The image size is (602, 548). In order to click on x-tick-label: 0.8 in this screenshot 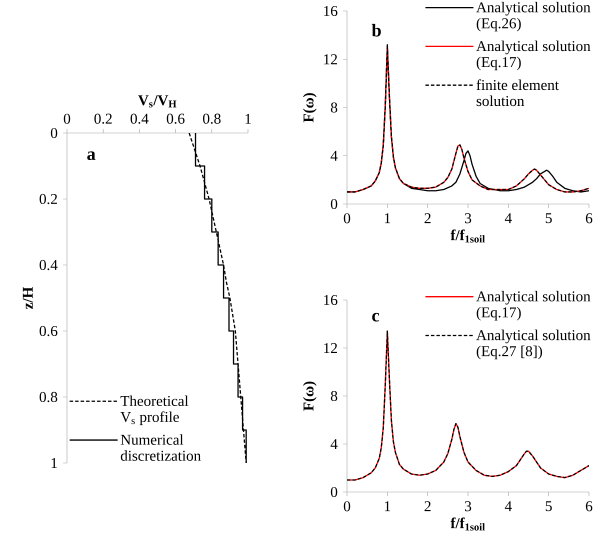, I will do `click(212, 119)`.